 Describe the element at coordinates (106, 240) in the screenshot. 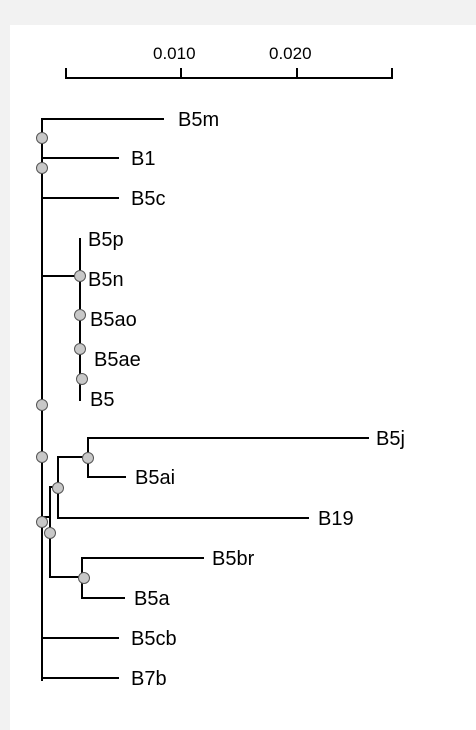

I see `leaf-label-b5p: B5p` at that location.